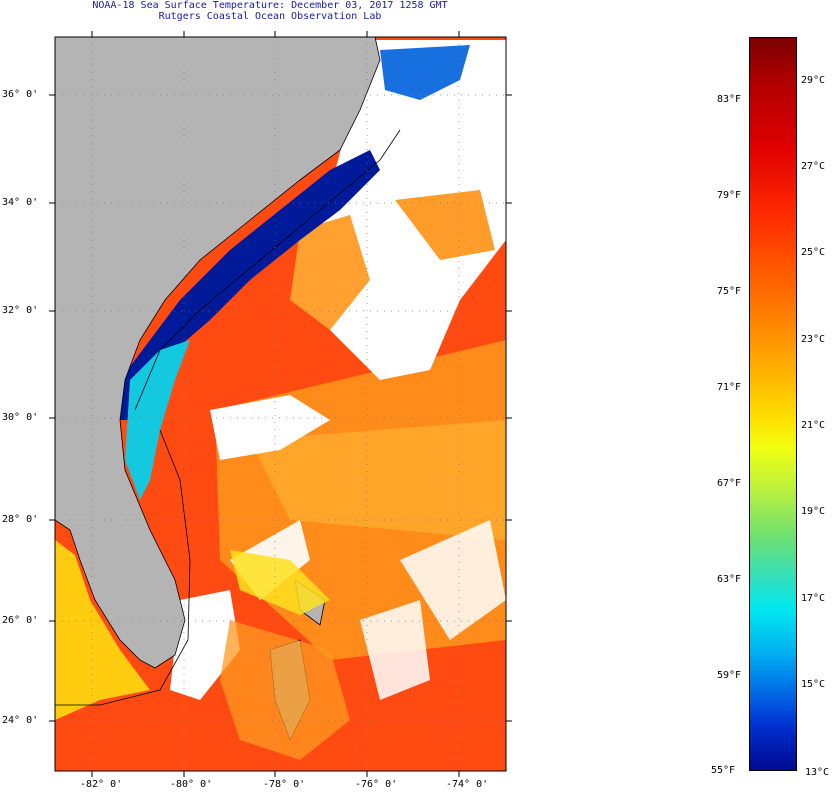 This screenshot has height=793, width=832. What do you see at coordinates (270, 16) in the screenshot?
I see `map-subtitle: Rutgers Coastal Ocean Observation Lab` at bounding box center [270, 16].